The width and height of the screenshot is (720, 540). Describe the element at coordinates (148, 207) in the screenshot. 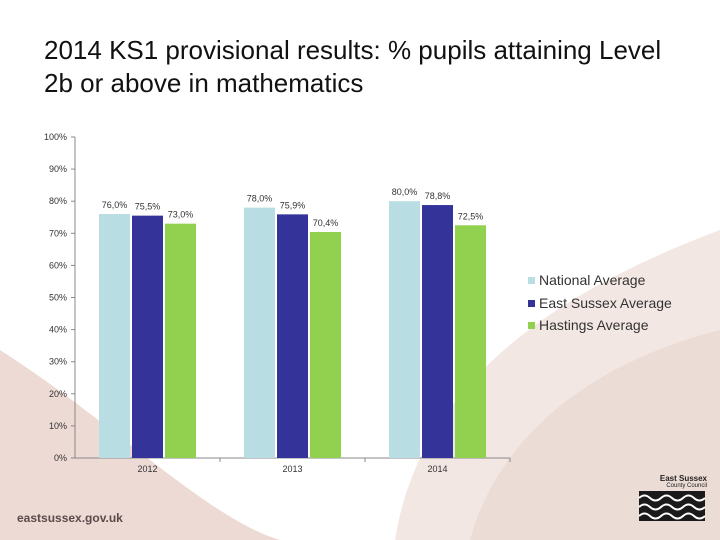

I see `data-label: 75,5%` at that location.